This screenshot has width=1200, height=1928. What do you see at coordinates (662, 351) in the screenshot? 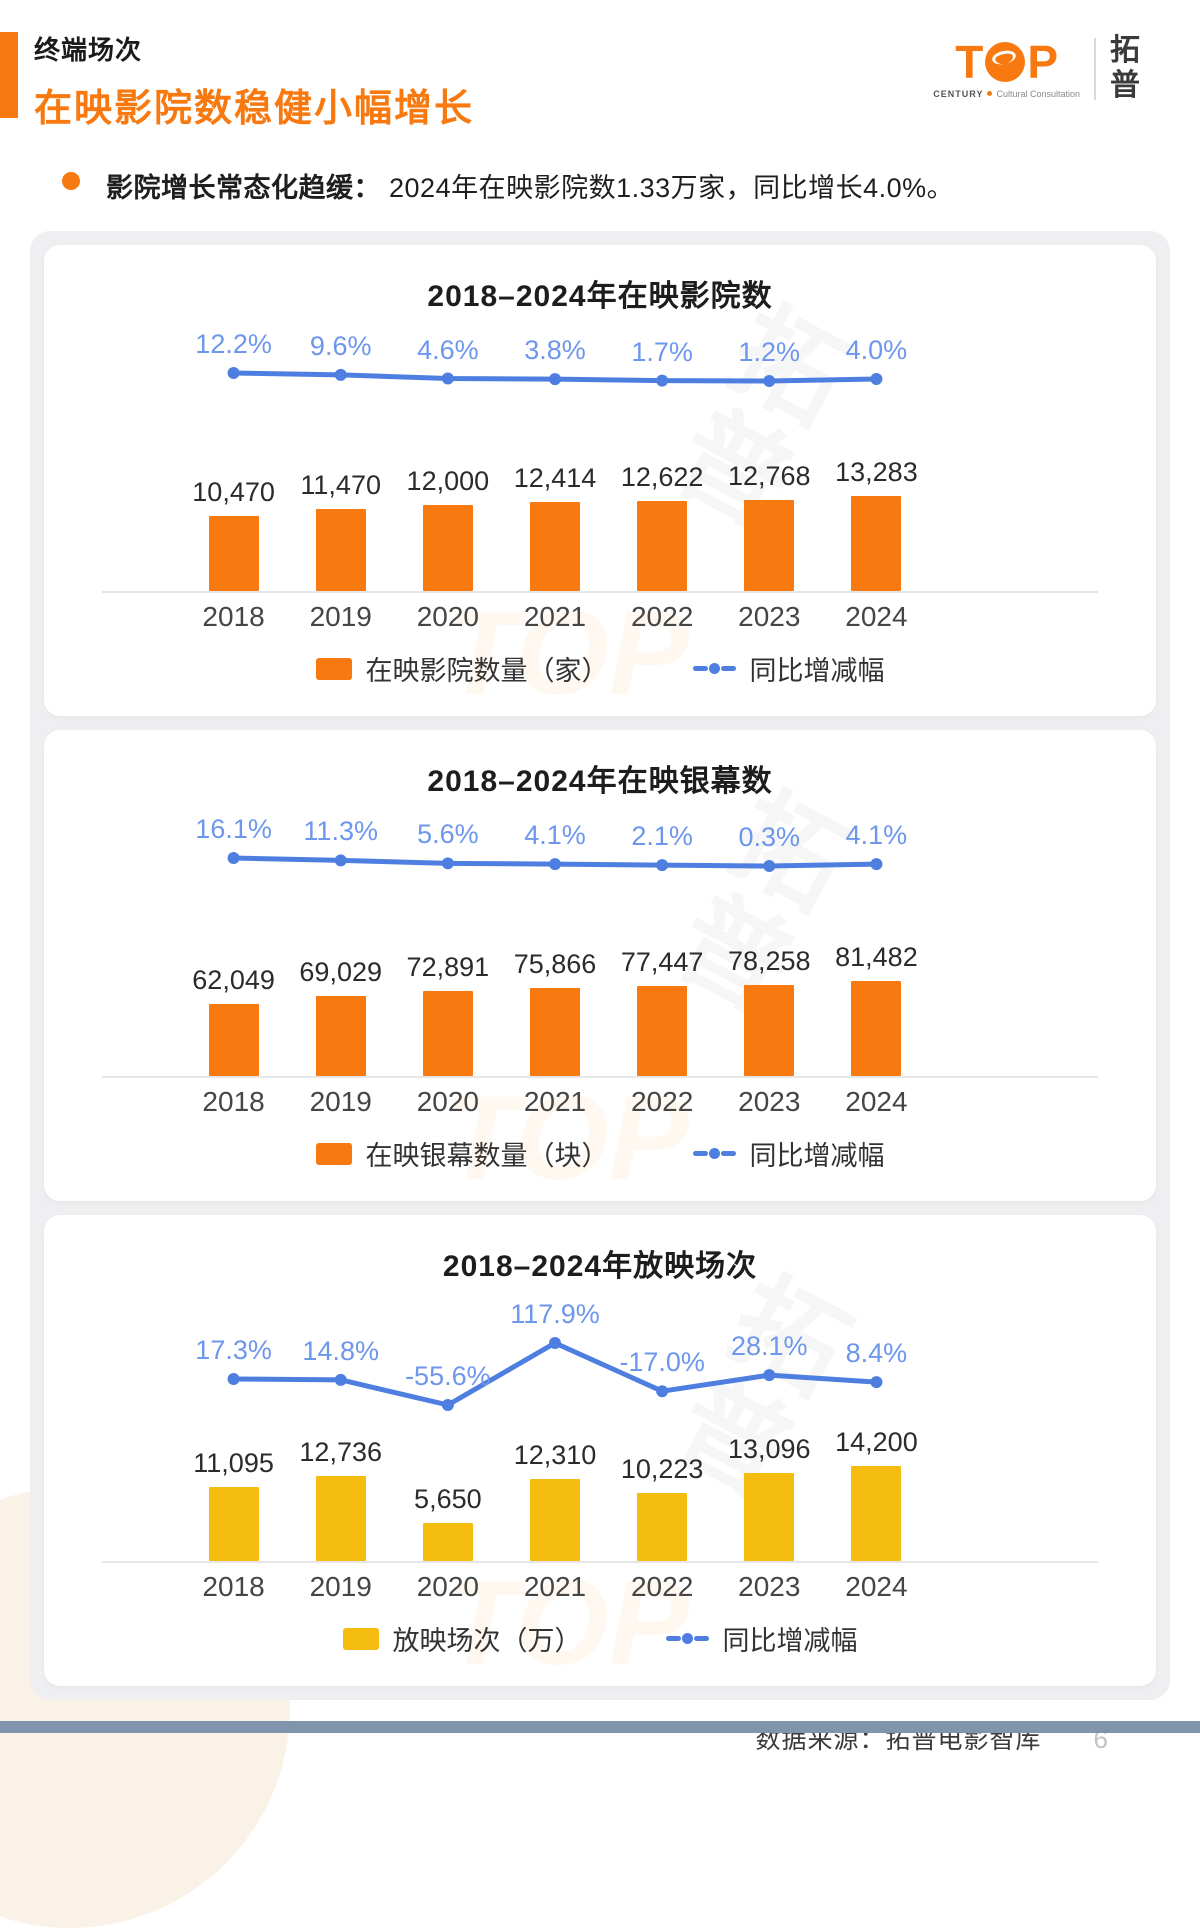
I see `growth-pct-label: 1.7%` at bounding box center [662, 351].